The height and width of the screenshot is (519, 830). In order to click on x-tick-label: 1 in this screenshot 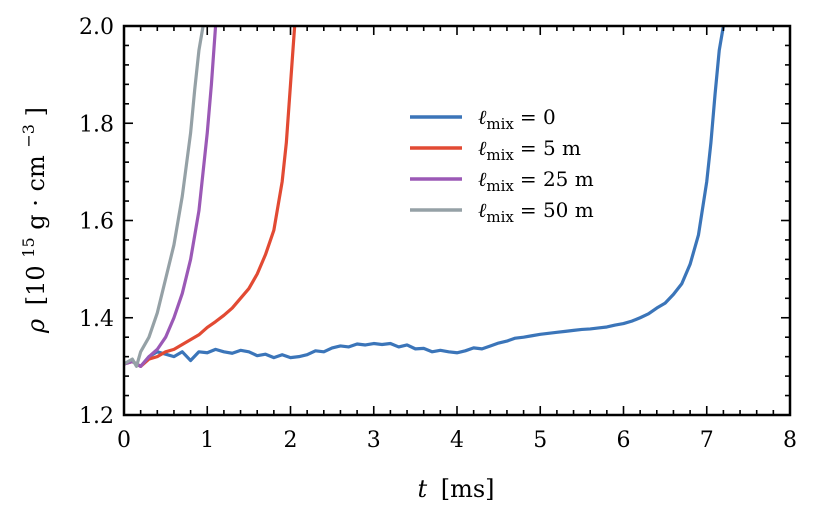, I will do `click(207, 440)`.